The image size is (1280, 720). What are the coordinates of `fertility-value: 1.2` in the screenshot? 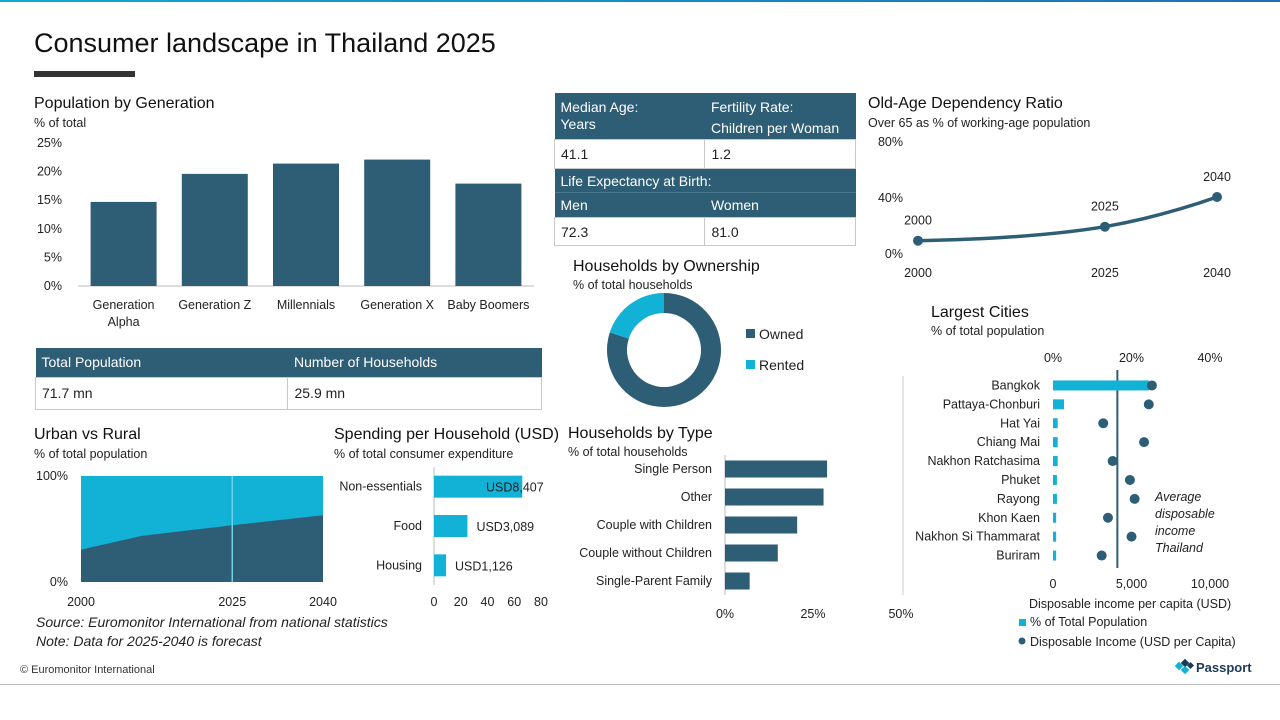 It's located at (780, 154).